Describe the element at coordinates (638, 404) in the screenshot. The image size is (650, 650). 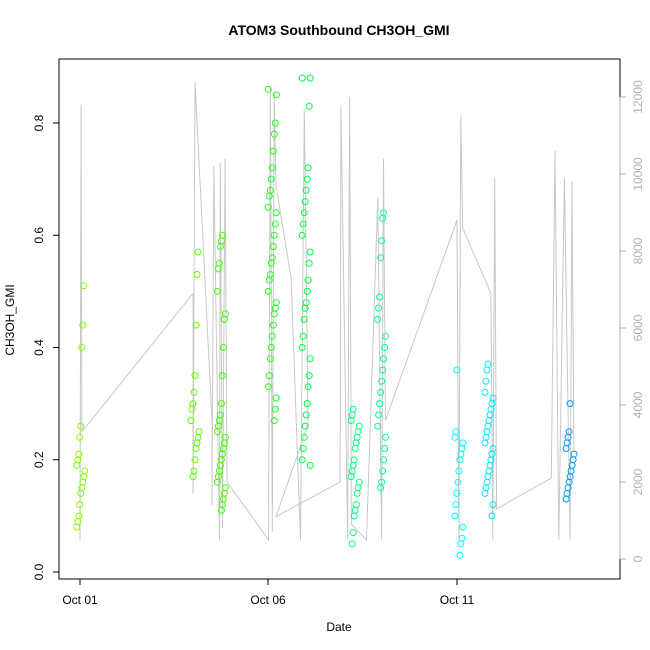
I see `y2-tick-label: 4000` at that location.